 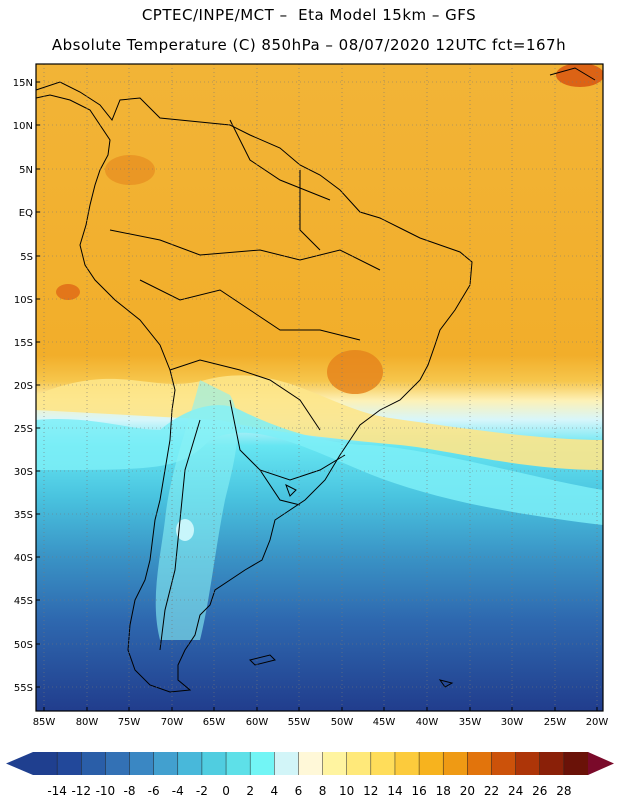 I want to click on cold-spot-andes, so click(x=185, y=530).